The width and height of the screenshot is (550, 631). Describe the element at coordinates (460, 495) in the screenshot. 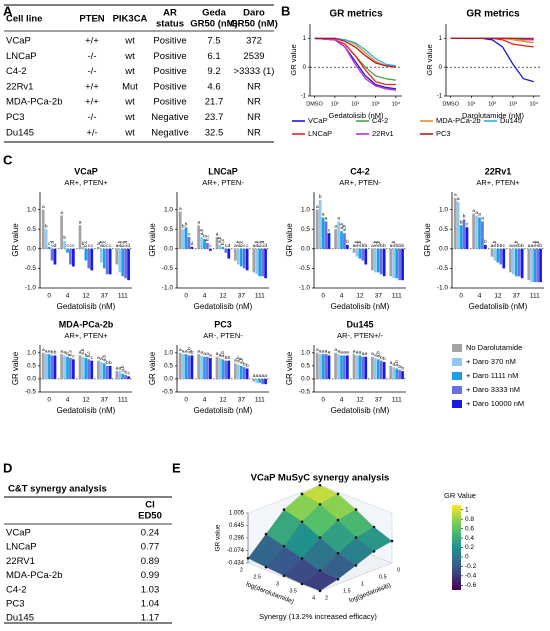

I see `colorbar-label: GR Value` at that location.